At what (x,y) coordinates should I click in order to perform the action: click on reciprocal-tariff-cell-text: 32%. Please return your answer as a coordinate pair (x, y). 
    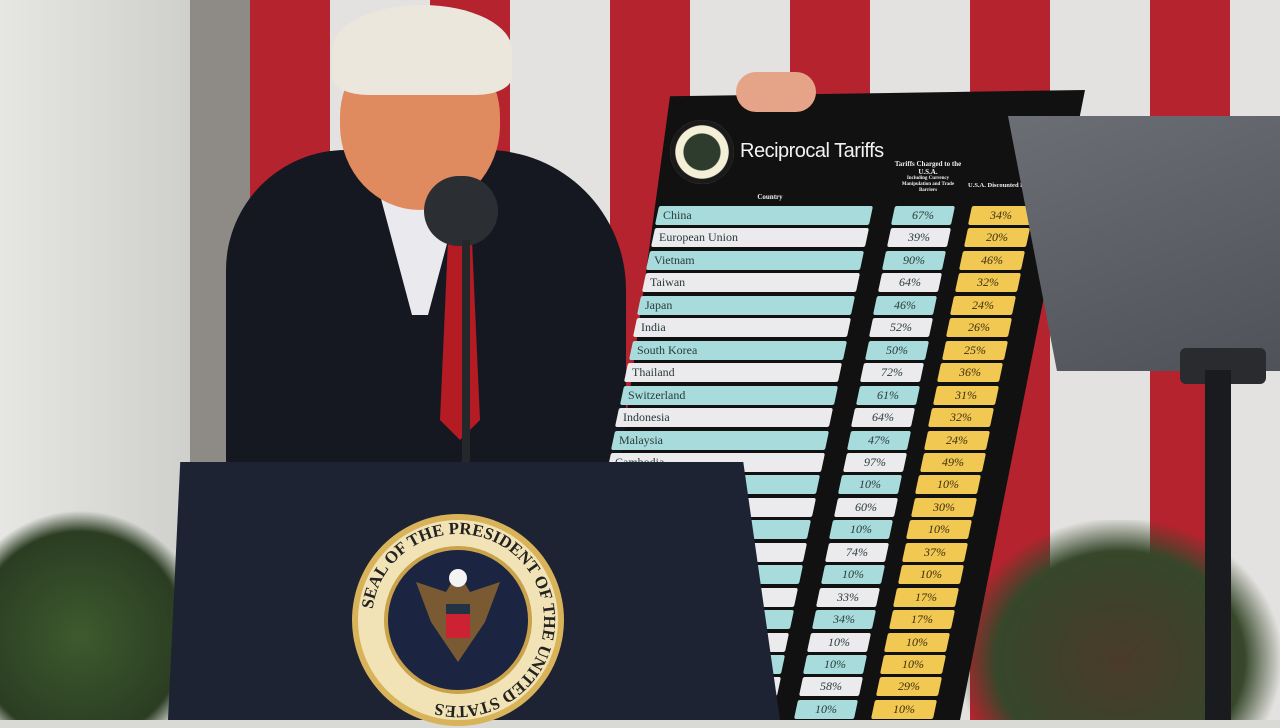
    Looking at the image, I should click on (987, 282).